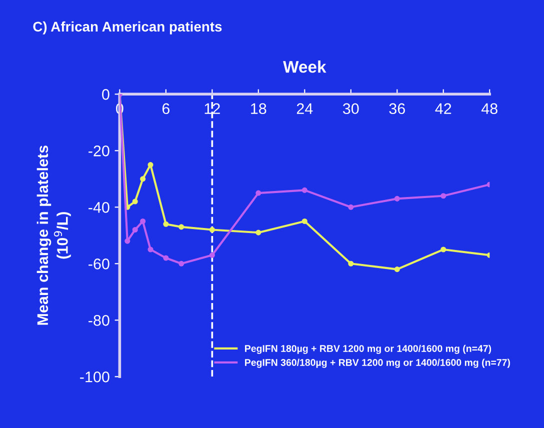 The width and height of the screenshot is (544, 428). I want to click on legend-label: PegIFN 360/180µg + RBV 1200 mg or 1400/1600 mg (n=77), so click(377, 363).